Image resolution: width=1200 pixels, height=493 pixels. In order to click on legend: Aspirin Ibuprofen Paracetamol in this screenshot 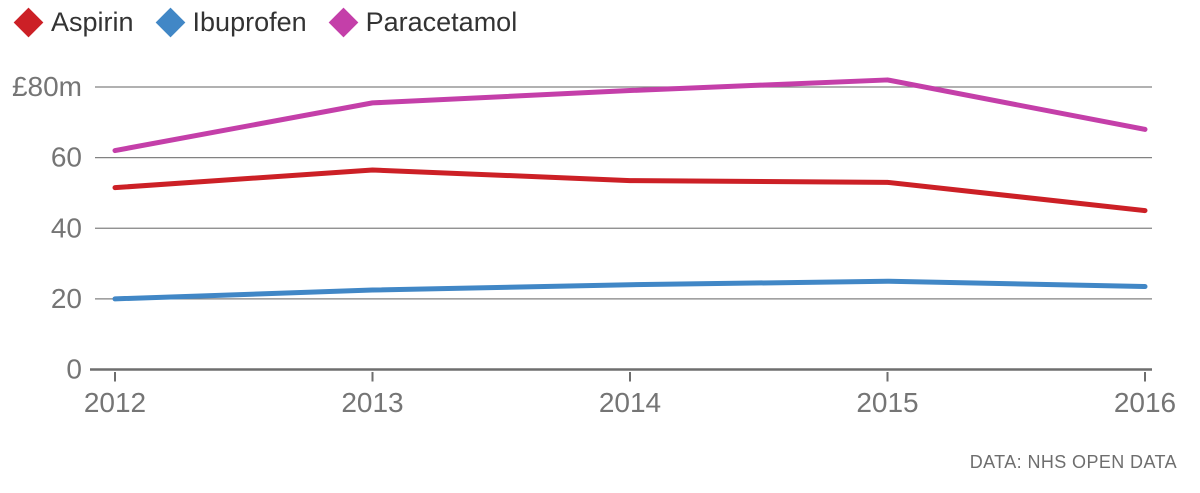, I will do `click(265, 22)`.